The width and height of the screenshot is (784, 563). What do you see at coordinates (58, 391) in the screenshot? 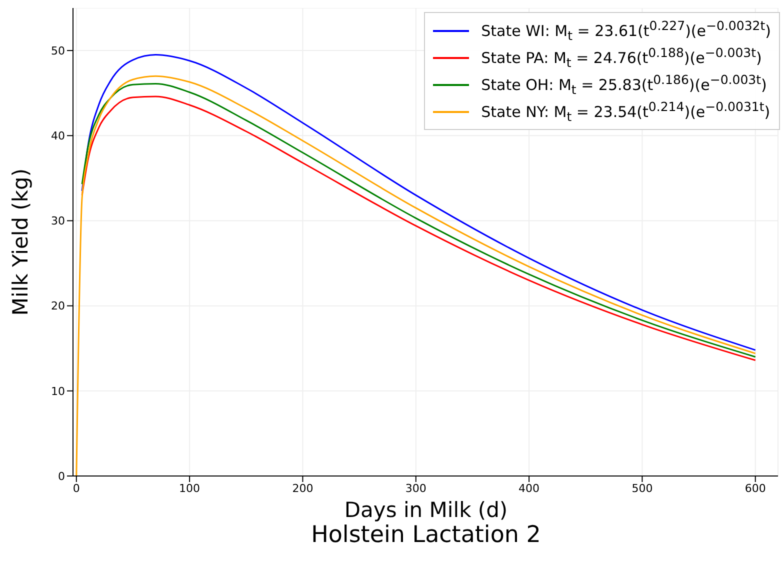
I see `y-tick-label: 10` at bounding box center [58, 391].